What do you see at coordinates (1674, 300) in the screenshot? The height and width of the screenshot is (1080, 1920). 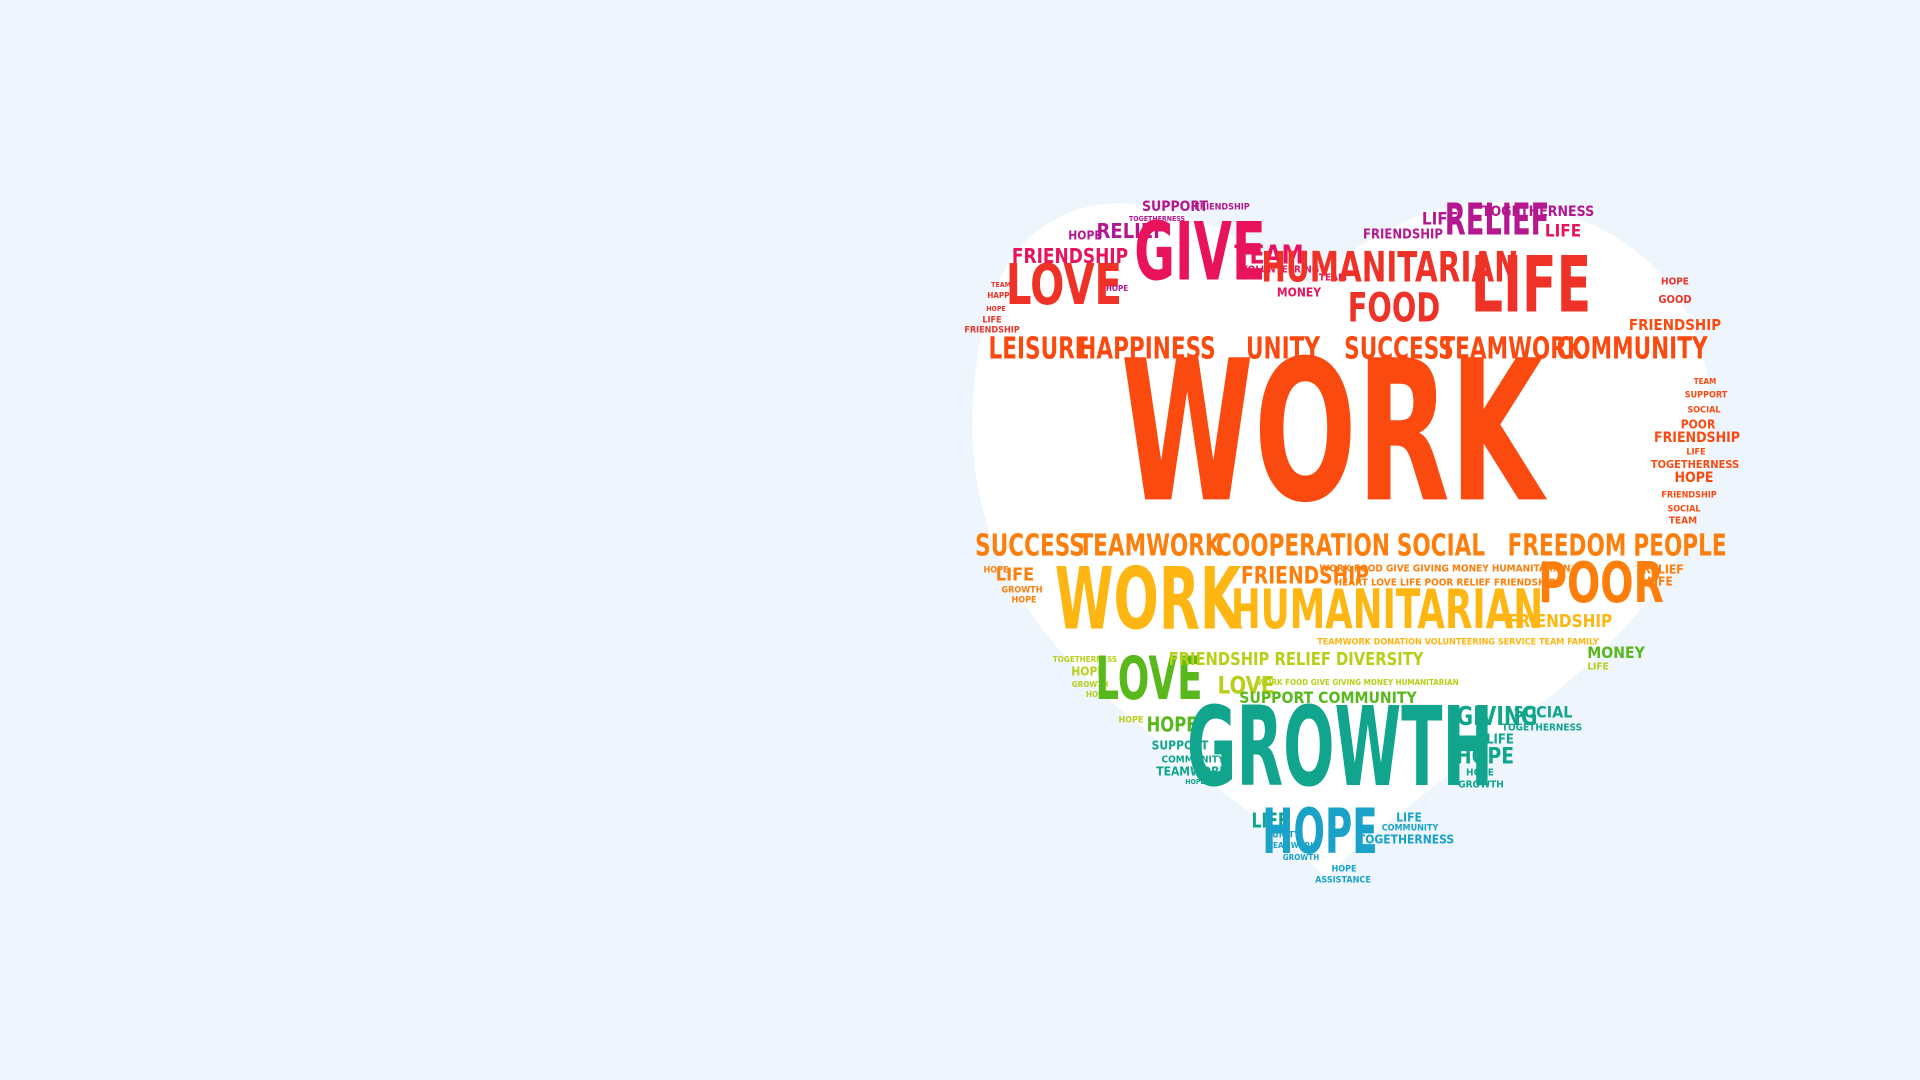 I see `cloud-word-good: GOOD` at bounding box center [1674, 300].